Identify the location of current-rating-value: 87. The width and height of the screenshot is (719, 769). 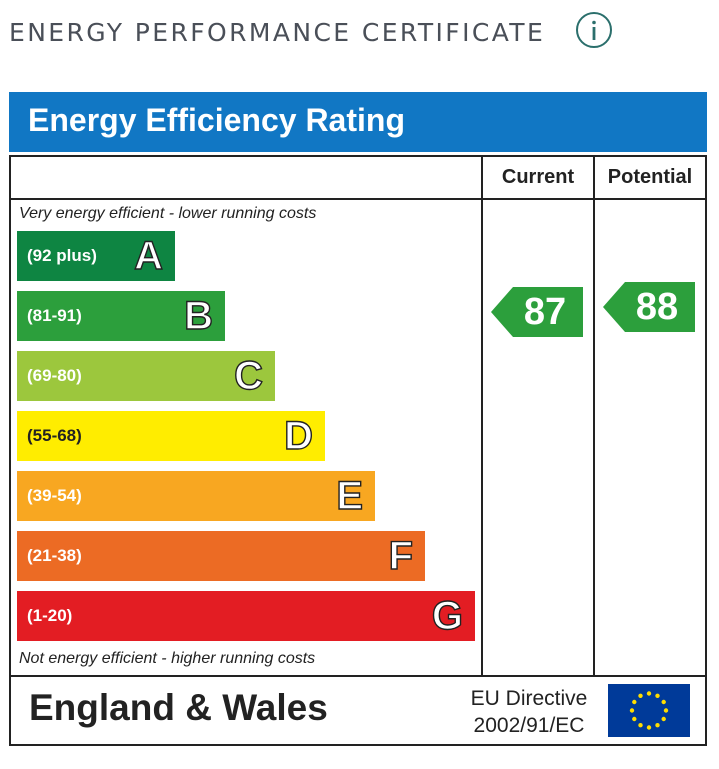
(545, 312).